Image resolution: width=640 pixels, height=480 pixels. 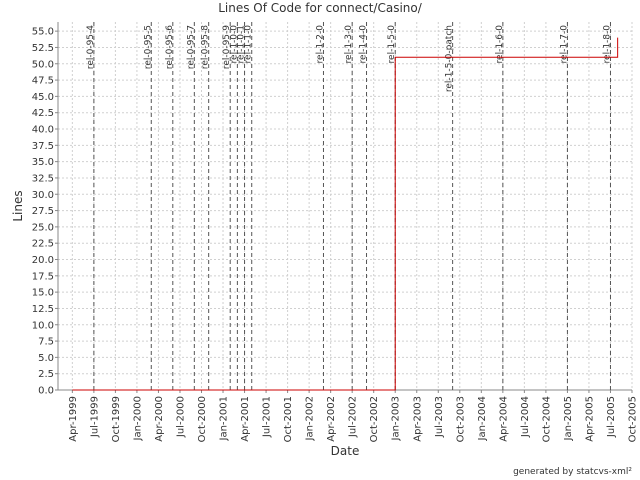 What do you see at coordinates (364, 44) in the screenshot?
I see `tag-label: rel-1-4-0` at bounding box center [364, 44].